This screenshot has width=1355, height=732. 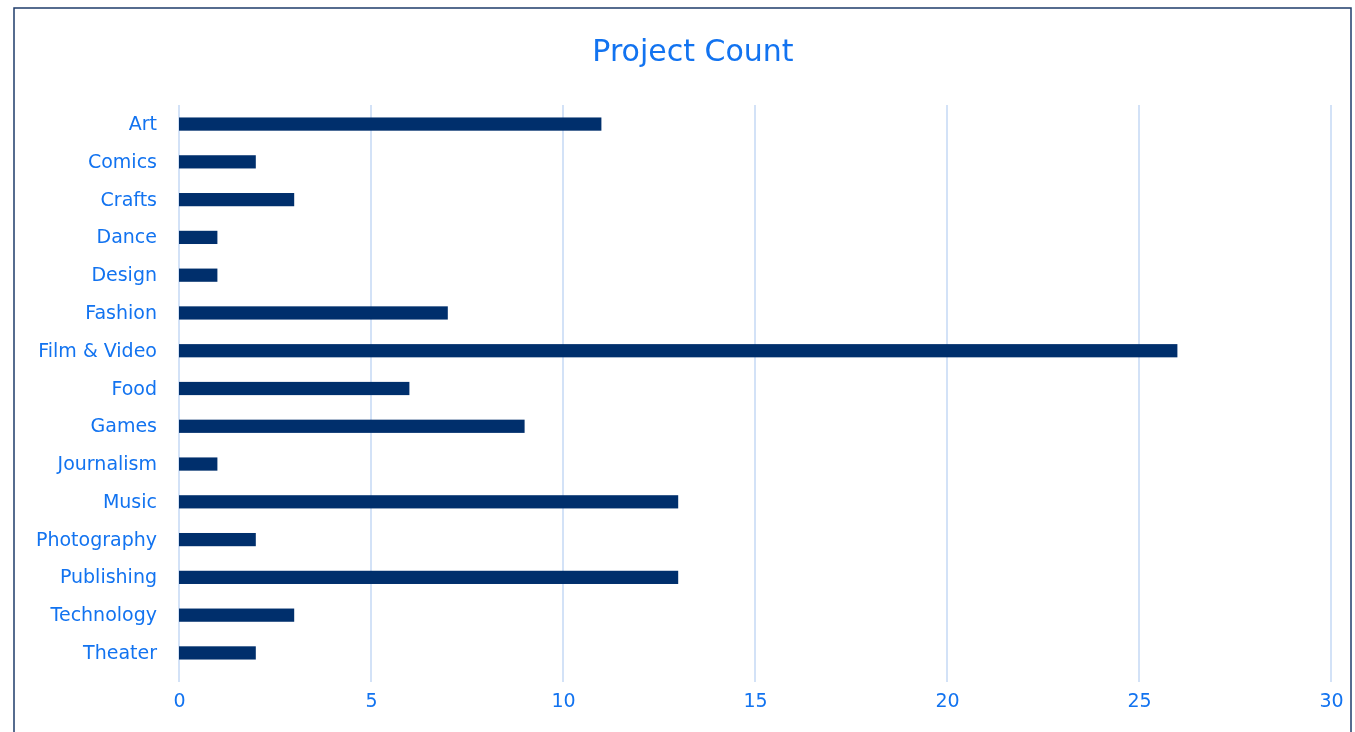 What do you see at coordinates (755, 700) in the screenshot?
I see `x-tick-label: 15` at bounding box center [755, 700].